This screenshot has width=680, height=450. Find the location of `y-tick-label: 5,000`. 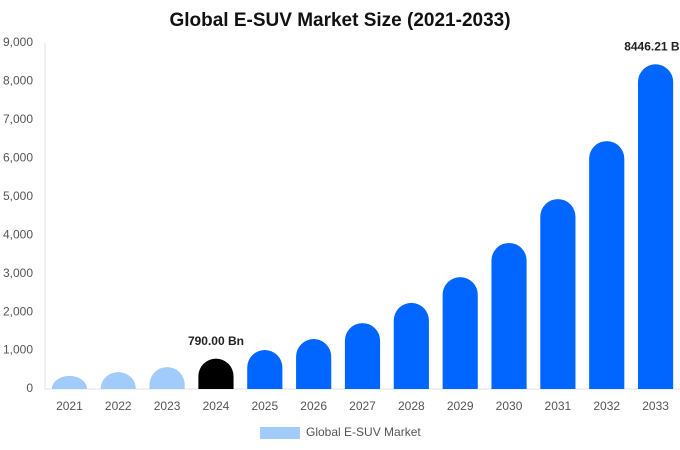

y-tick-label: 5,000 is located at coordinates (18, 196).